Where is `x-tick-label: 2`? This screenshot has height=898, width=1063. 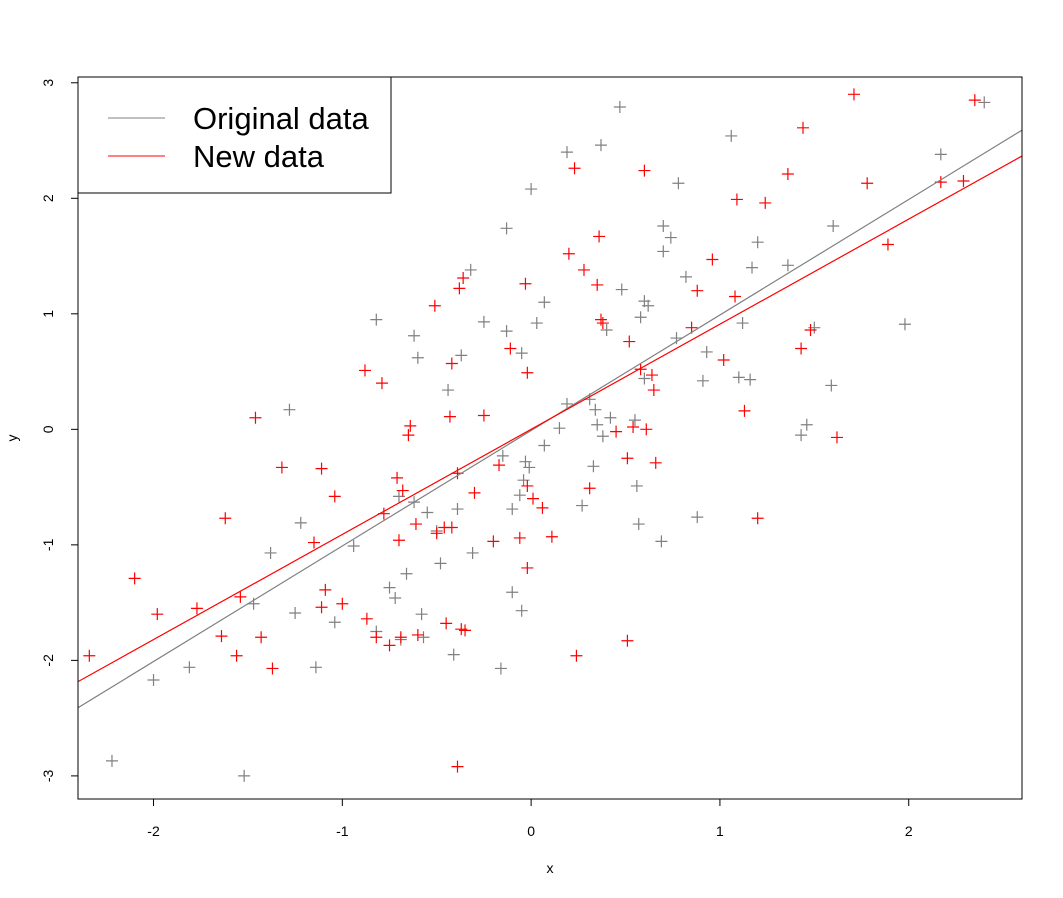
x-tick-label: 2 is located at coordinates (909, 831).